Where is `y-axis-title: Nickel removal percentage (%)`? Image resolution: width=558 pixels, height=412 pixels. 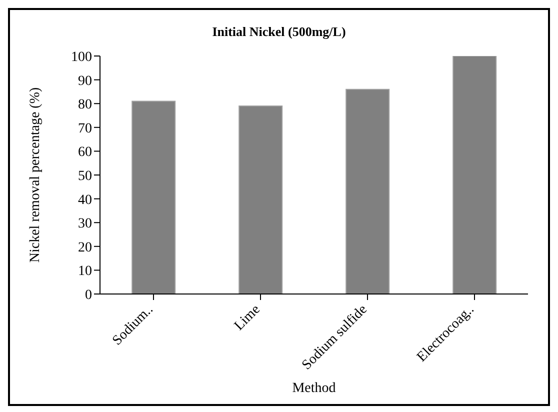 y-axis-title: Nickel removal percentage (%) is located at coordinates (35, 175).